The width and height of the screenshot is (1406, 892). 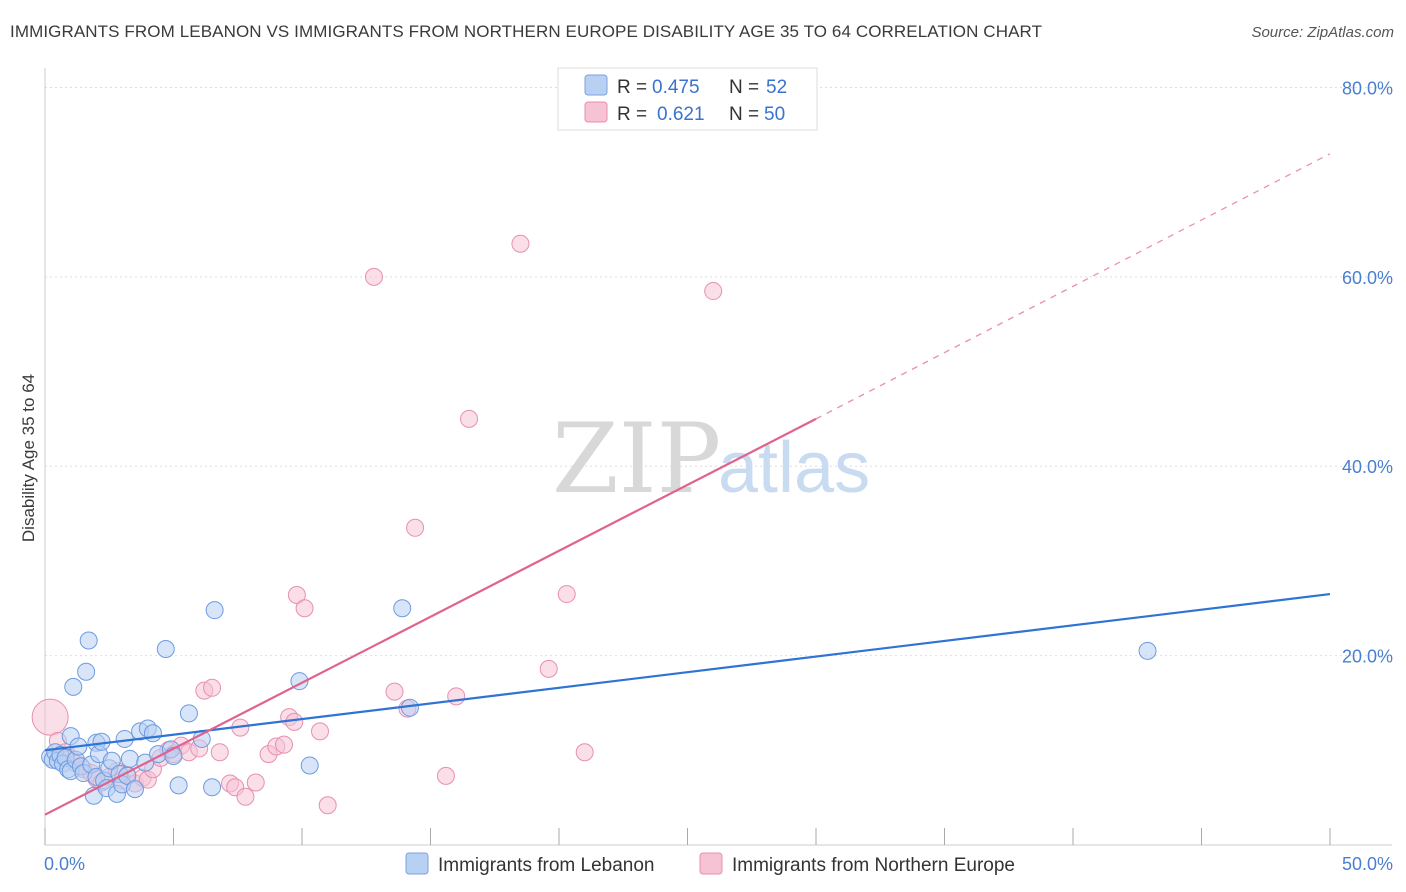 I want to click on watermark-zip: ZIP, so click(x=636, y=459).